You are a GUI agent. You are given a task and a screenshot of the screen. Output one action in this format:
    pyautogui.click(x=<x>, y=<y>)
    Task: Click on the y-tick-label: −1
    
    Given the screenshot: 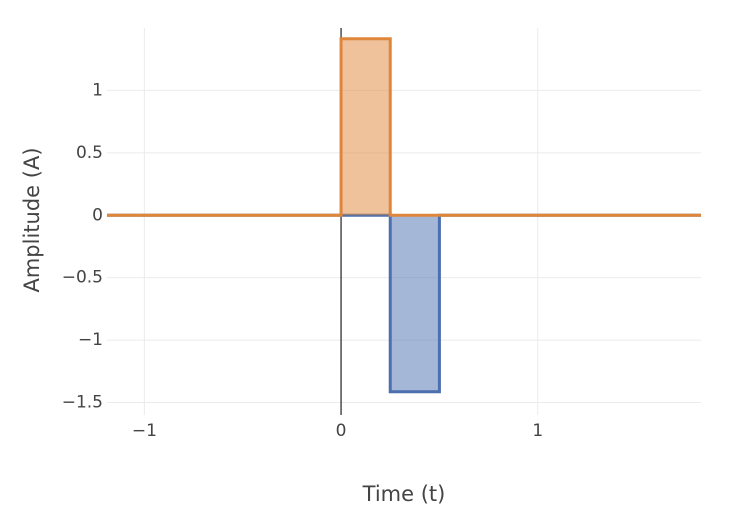 What is the action you would take?
    pyautogui.click(x=90, y=340)
    